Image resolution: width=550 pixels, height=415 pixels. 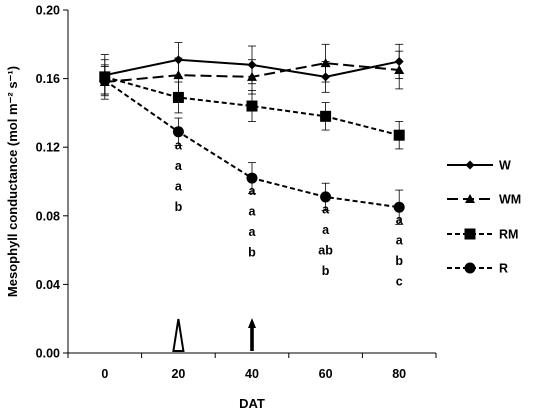 I want to click on legend-label-R: R, so click(x=503, y=269).